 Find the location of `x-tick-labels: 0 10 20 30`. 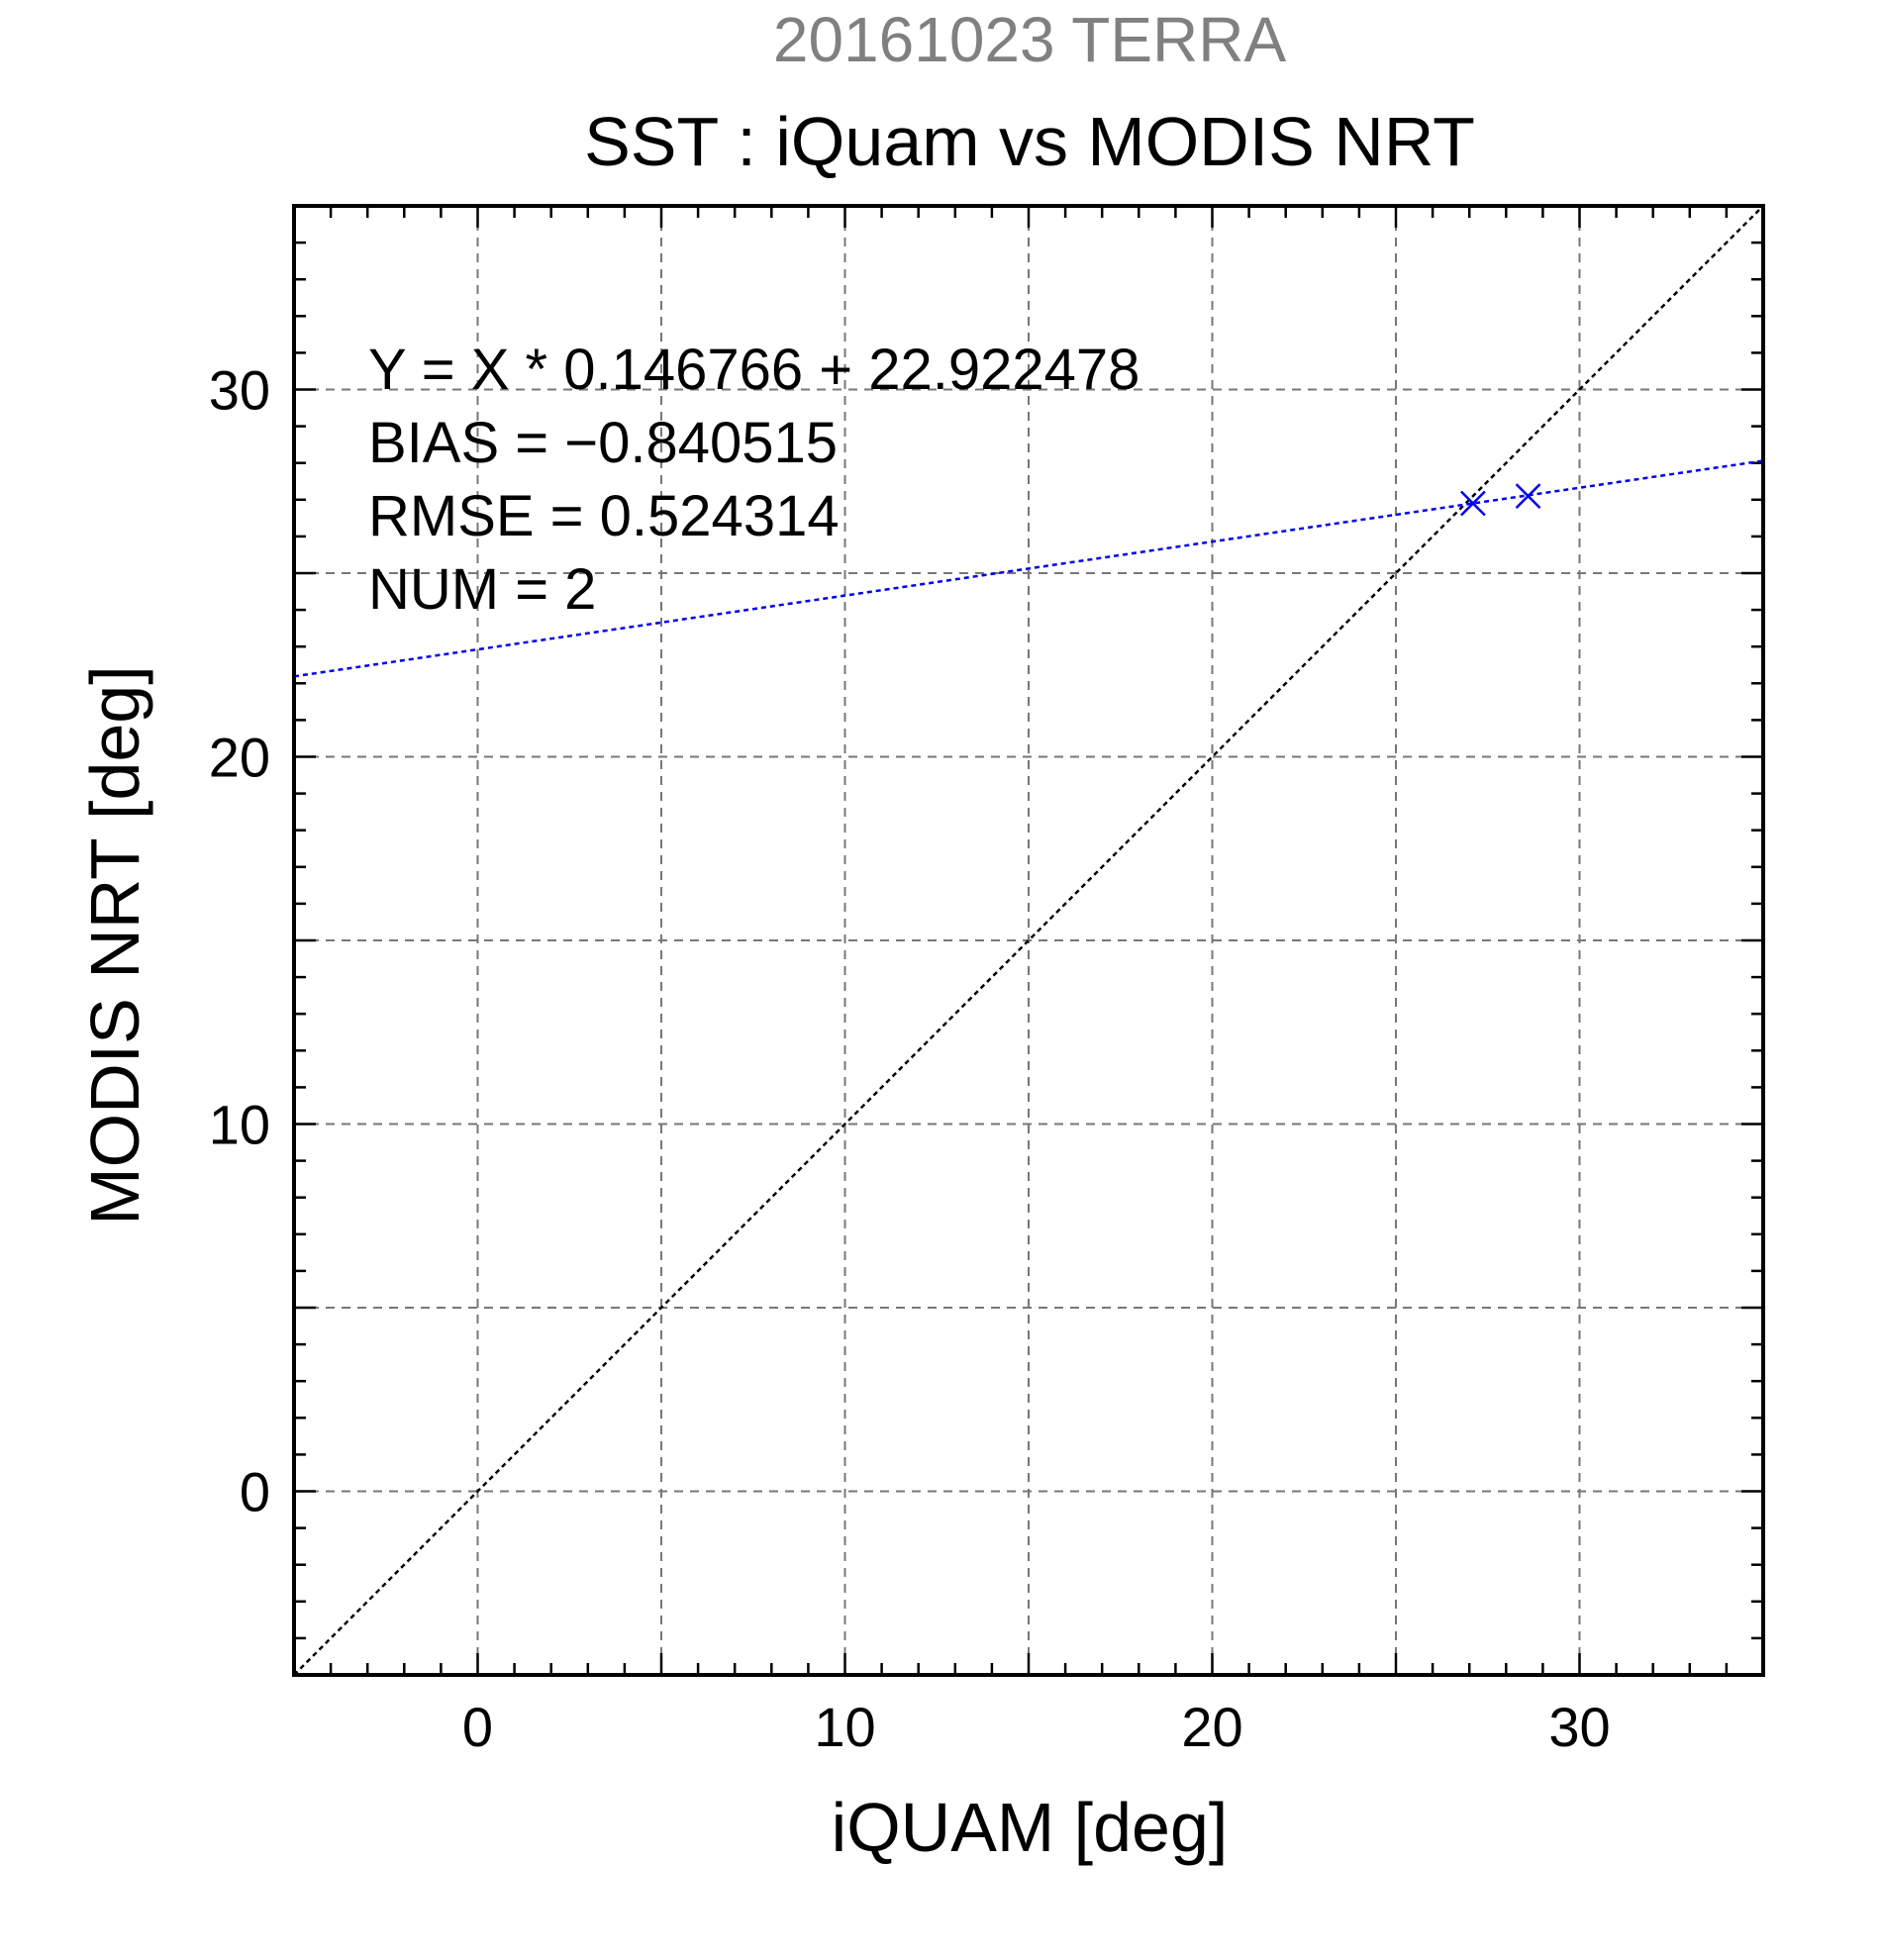

x-tick-labels: 0 10 20 30 is located at coordinates (1036, 1727).